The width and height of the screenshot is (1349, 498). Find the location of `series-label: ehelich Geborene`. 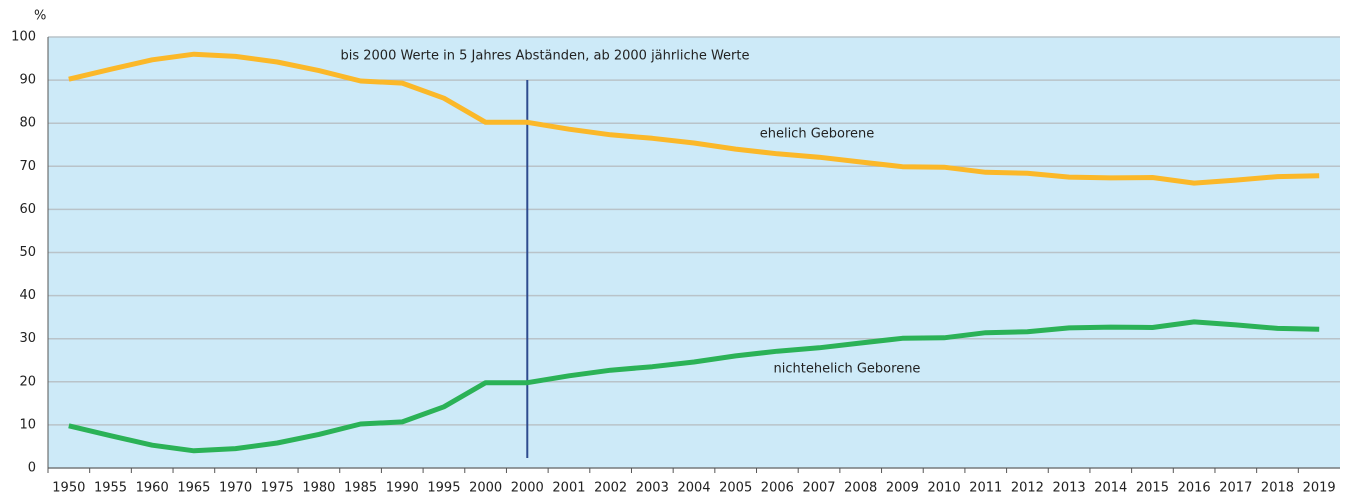

series-label: ehelich Geborene is located at coordinates (817, 134).